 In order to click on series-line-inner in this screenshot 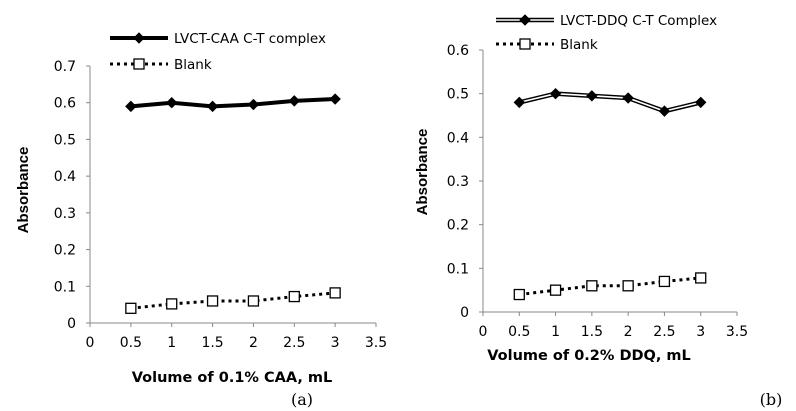, I will do `click(610, 102)`.